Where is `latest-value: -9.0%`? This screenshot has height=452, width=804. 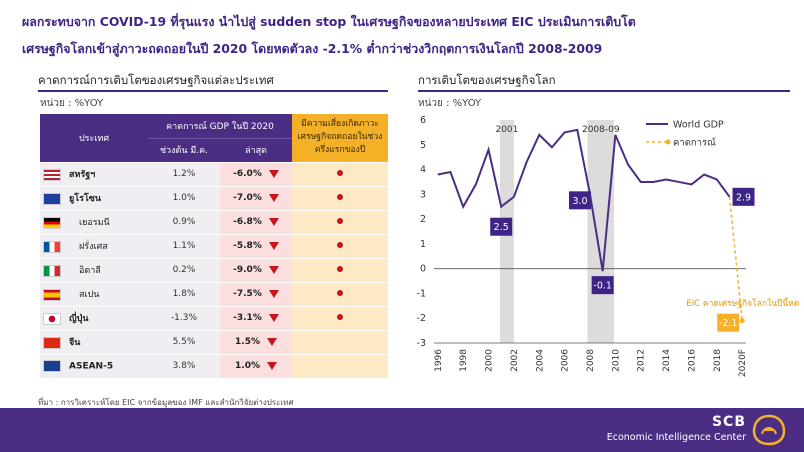 latest-value: -9.0% is located at coordinates (247, 270).